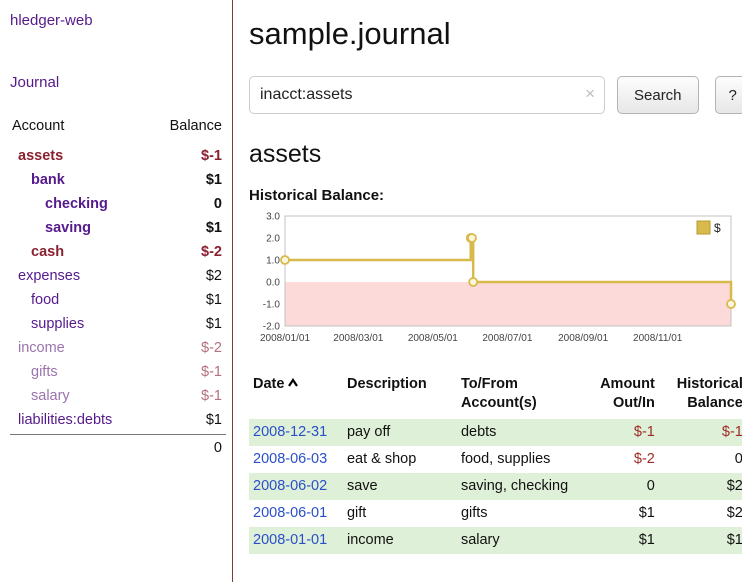 Image resolution: width=742 pixels, height=582 pixels. I want to click on chart-title: Historical Balance:, so click(317, 195).